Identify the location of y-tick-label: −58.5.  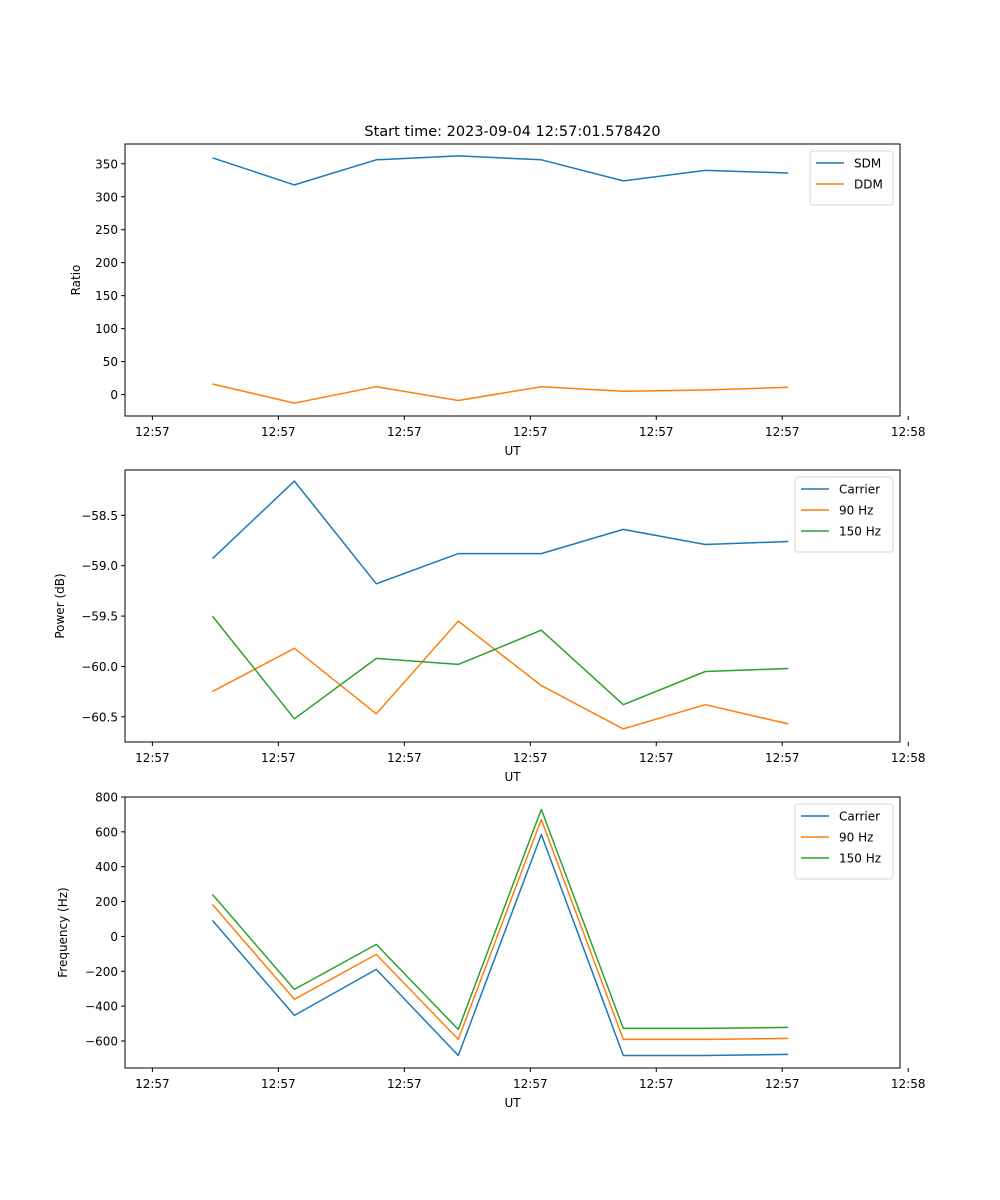
(99, 516).